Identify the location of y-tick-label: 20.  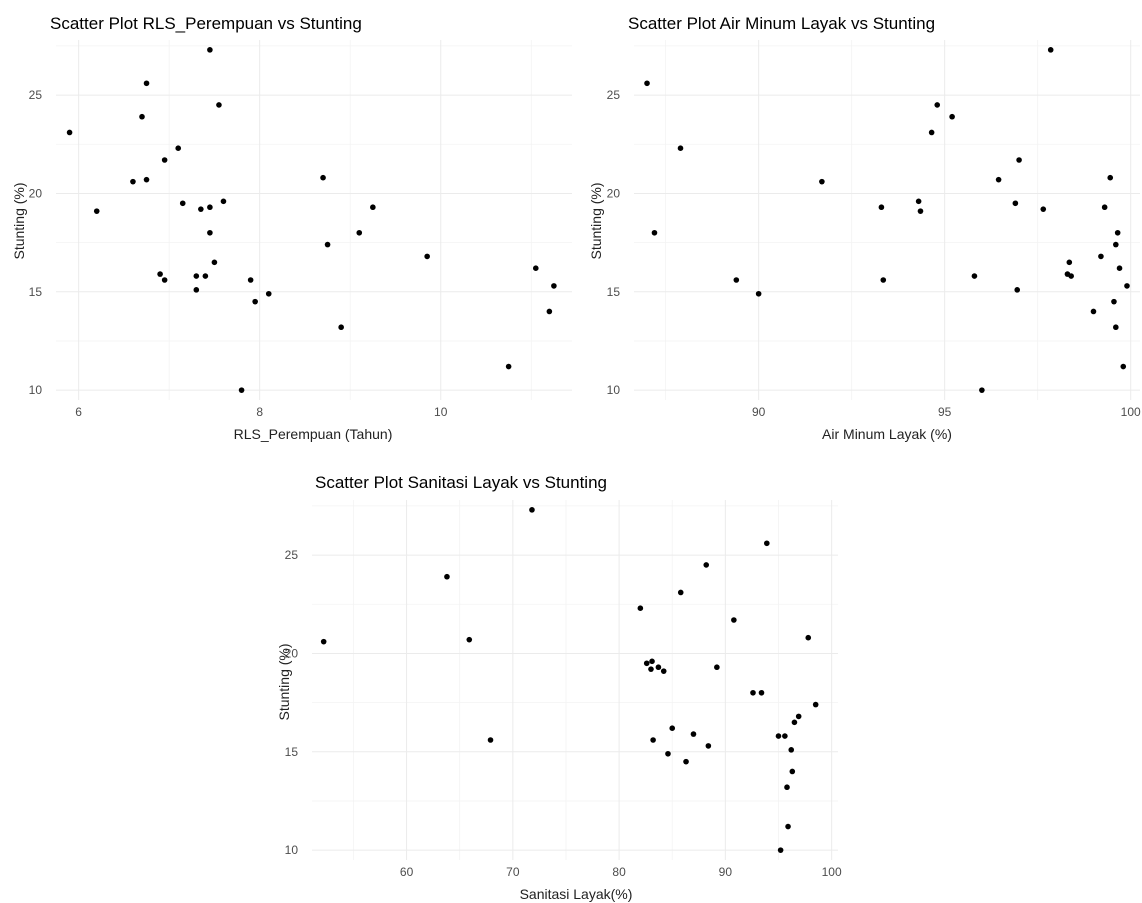
(614, 193).